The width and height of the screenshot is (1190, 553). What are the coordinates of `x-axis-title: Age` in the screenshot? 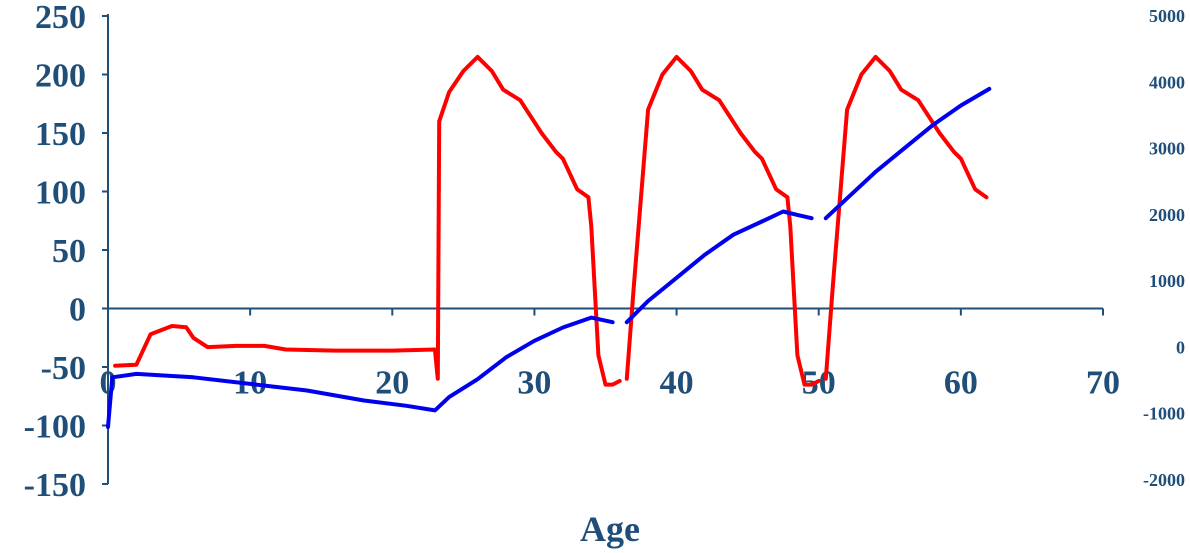 It's located at (610, 529).